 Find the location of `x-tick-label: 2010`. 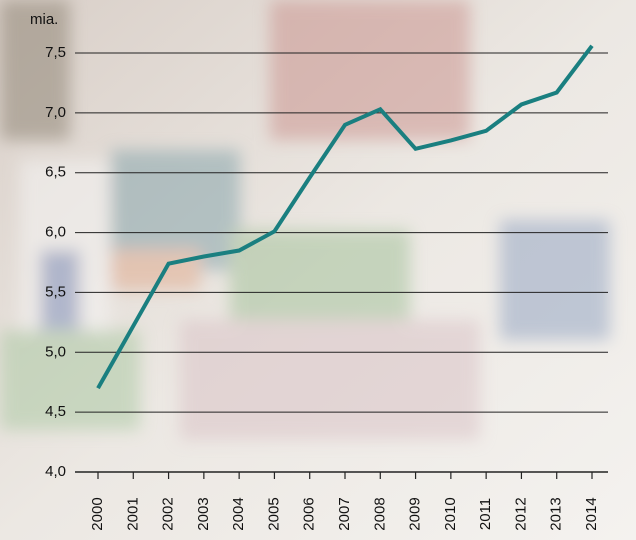

x-tick-label: 2010 is located at coordinates (450, 513).